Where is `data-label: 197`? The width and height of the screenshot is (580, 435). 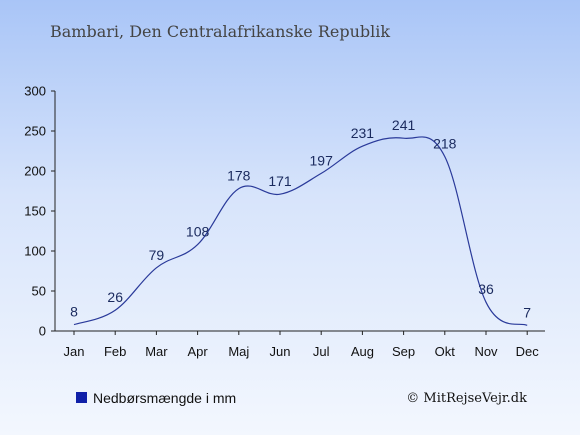 data-label: 197 is located at coordinates (322, 160).